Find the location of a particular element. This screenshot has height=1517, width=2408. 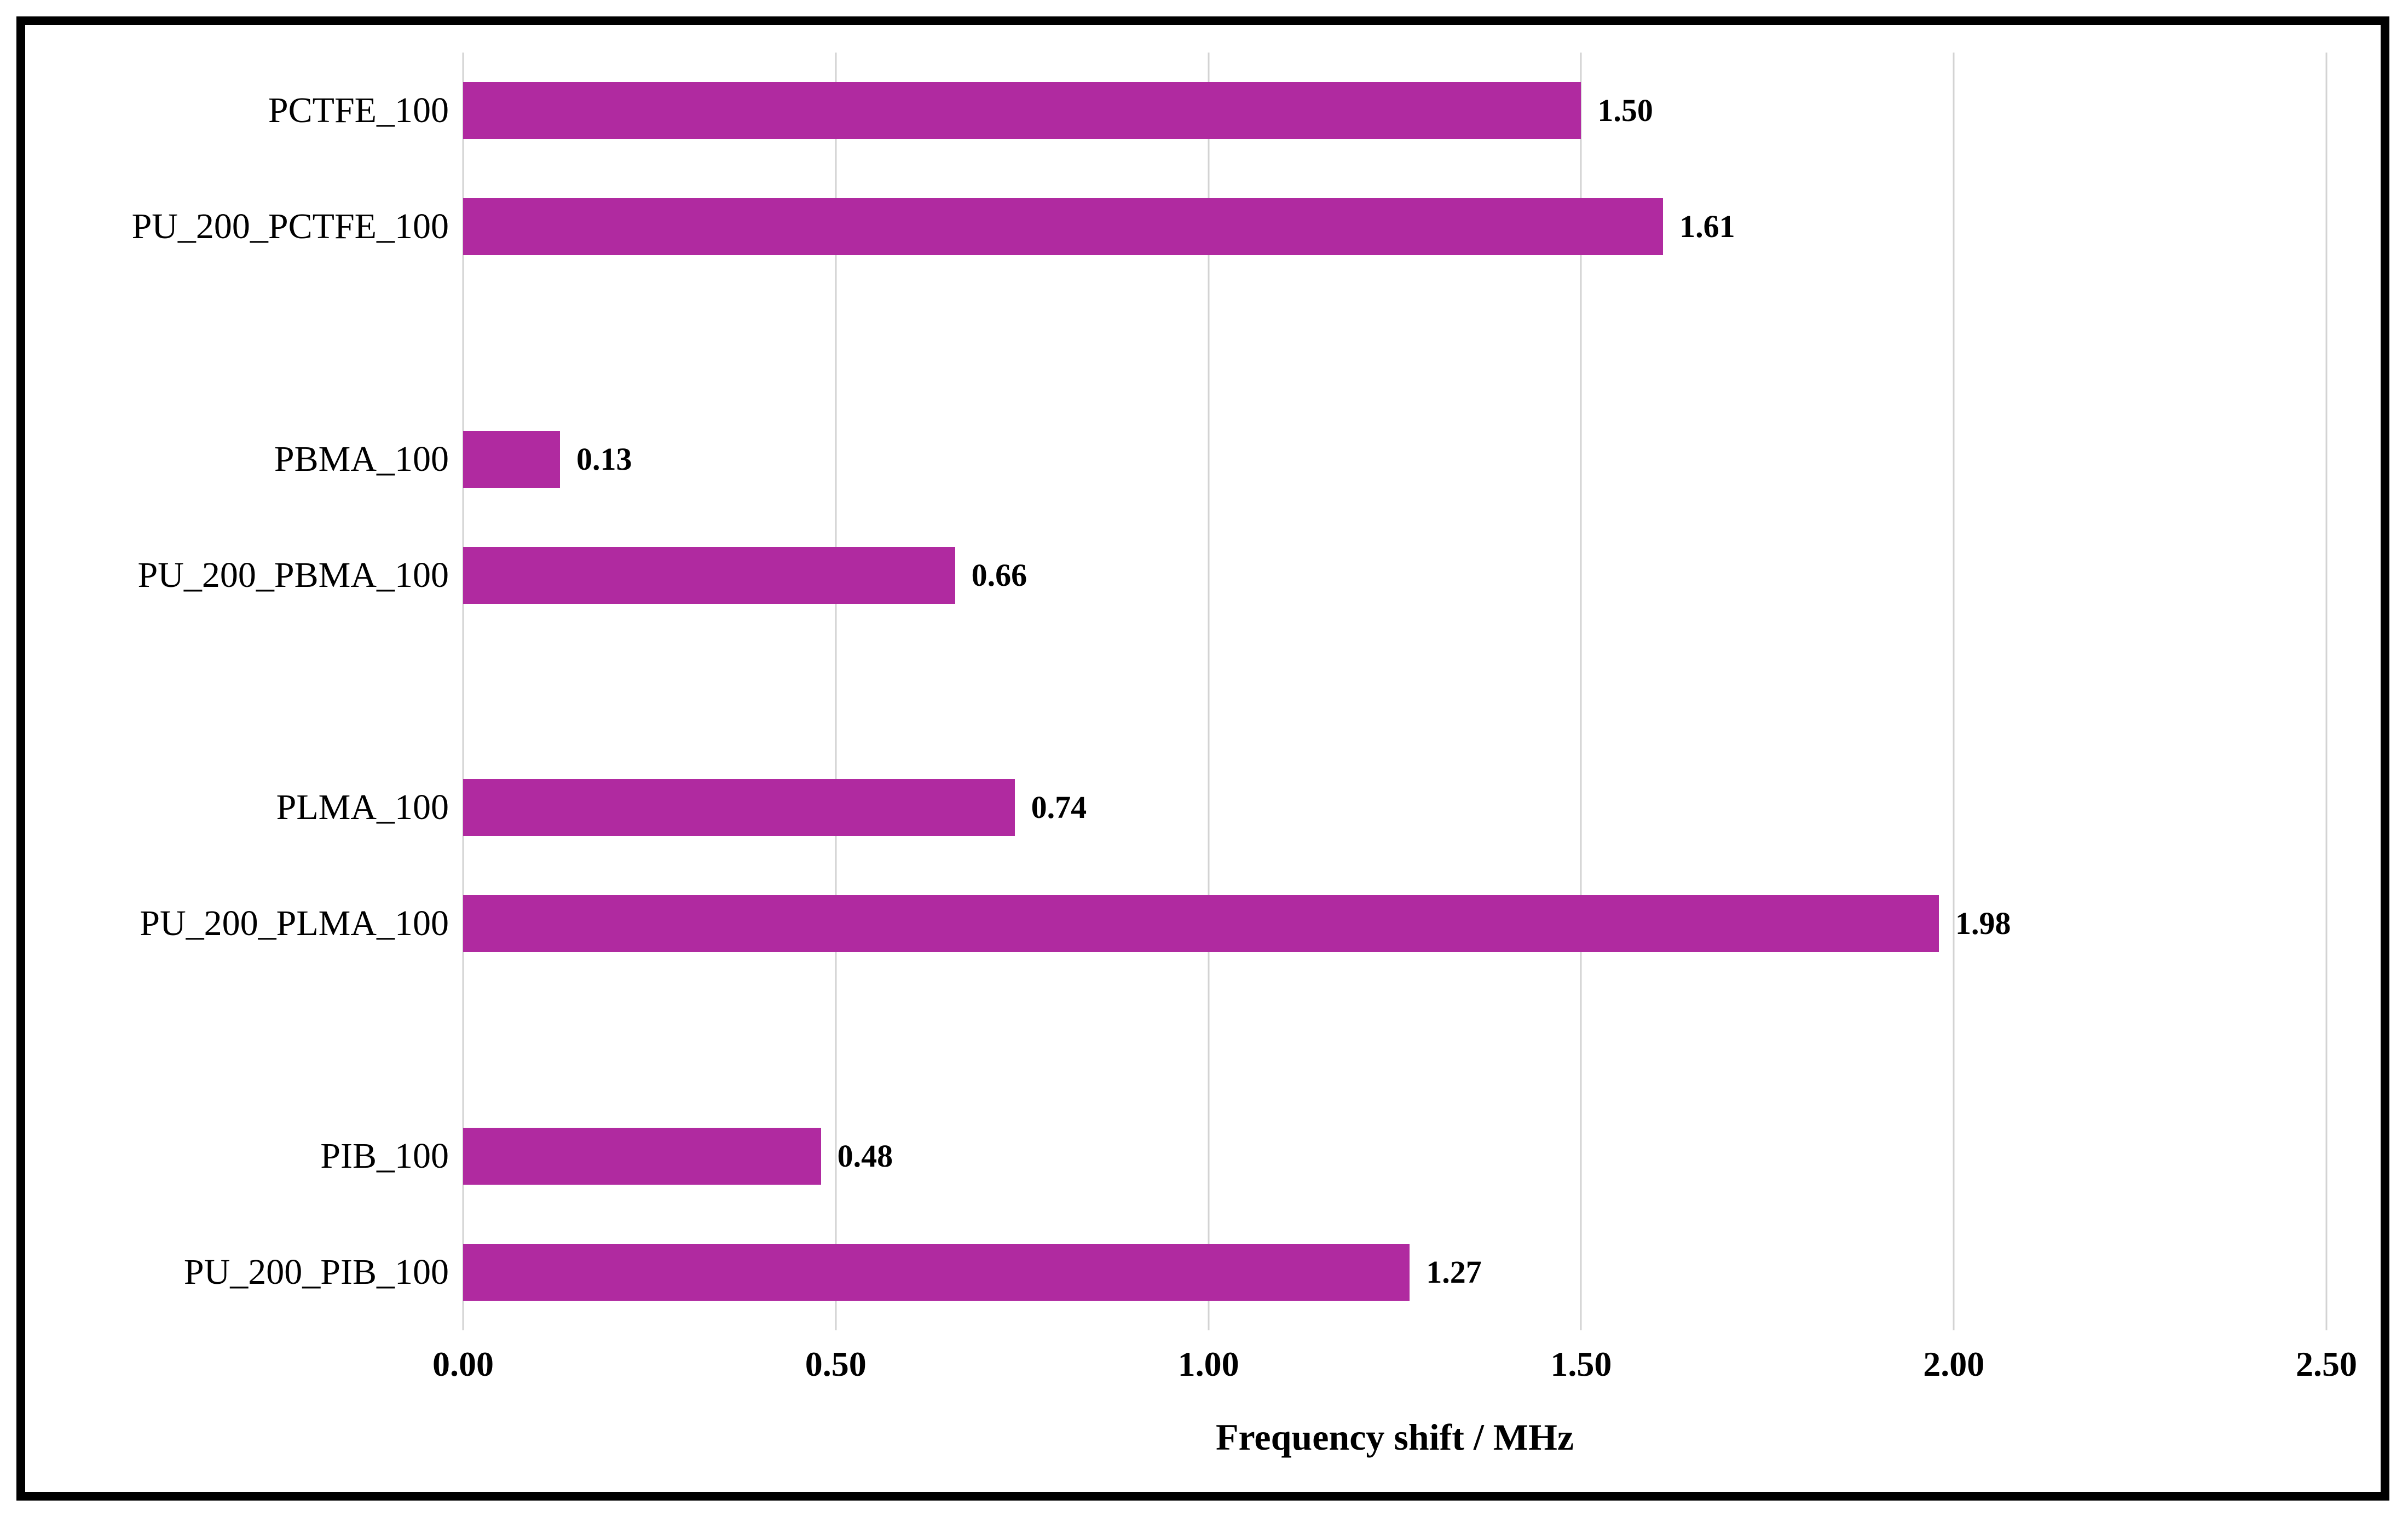

bar-value-label: 0.13 is located at coordinates (604, 459).